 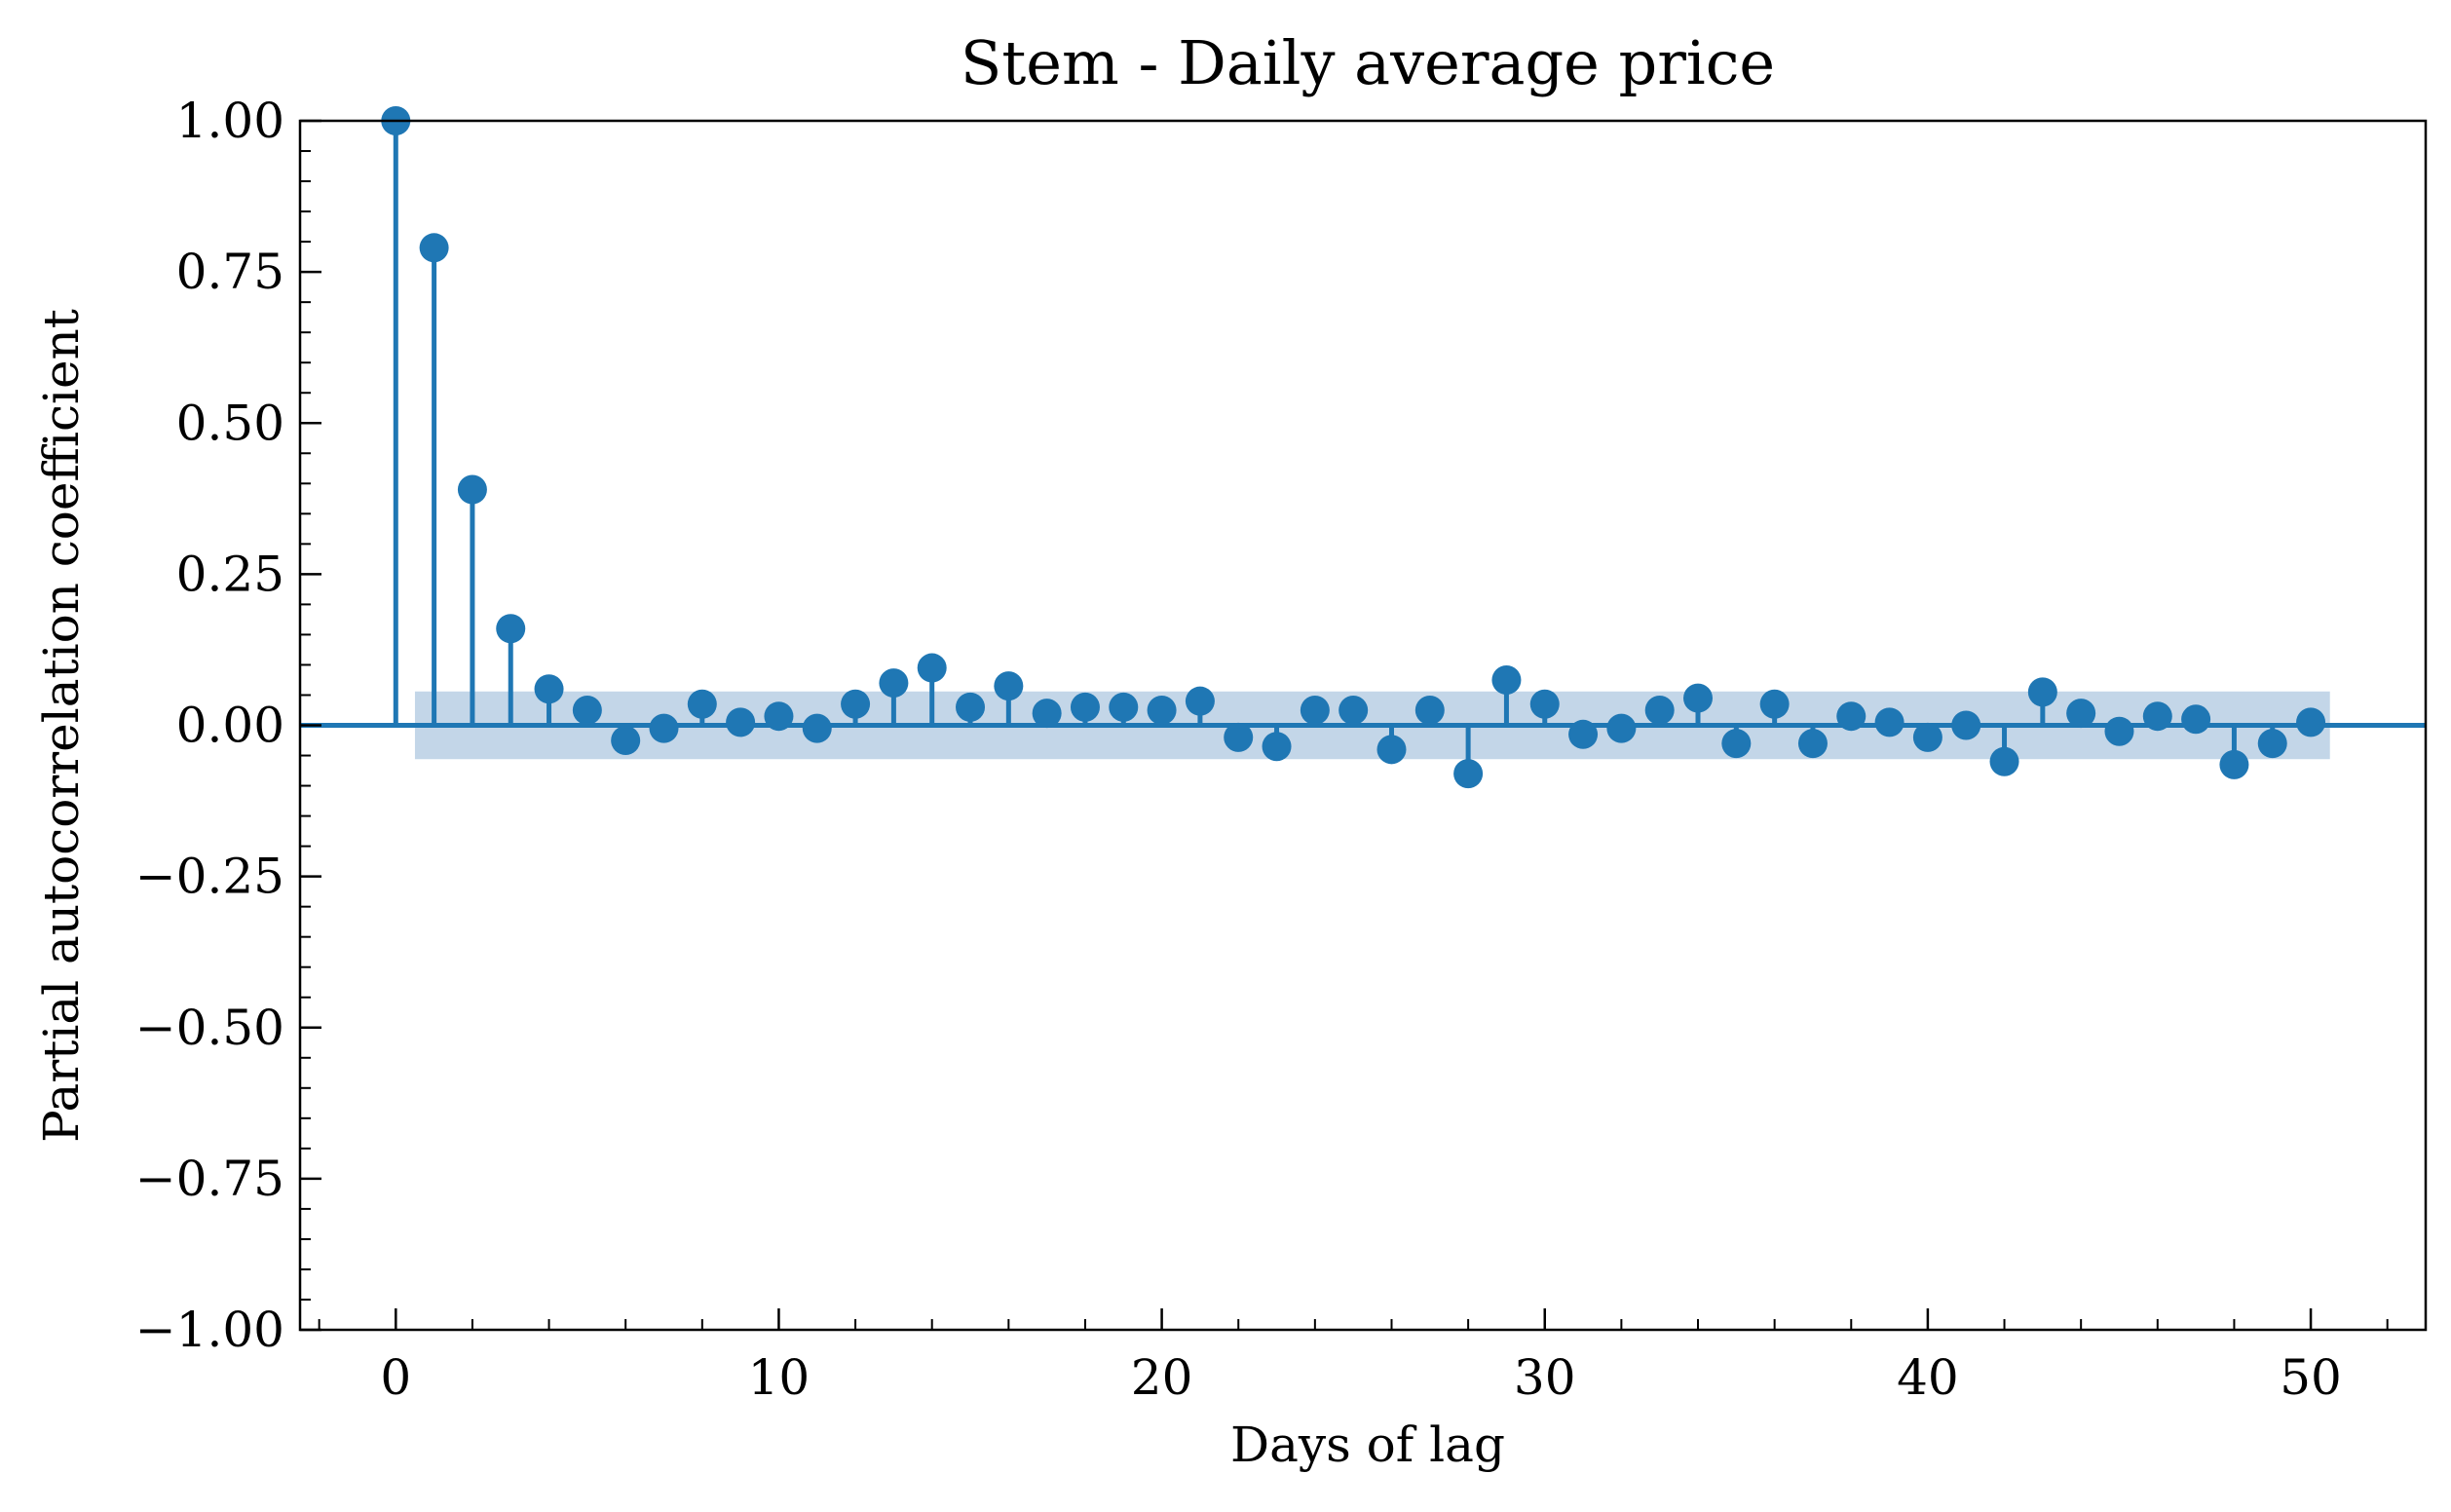 I want to click on y-tick-label: −0.50, so click(x=209, y=1028).